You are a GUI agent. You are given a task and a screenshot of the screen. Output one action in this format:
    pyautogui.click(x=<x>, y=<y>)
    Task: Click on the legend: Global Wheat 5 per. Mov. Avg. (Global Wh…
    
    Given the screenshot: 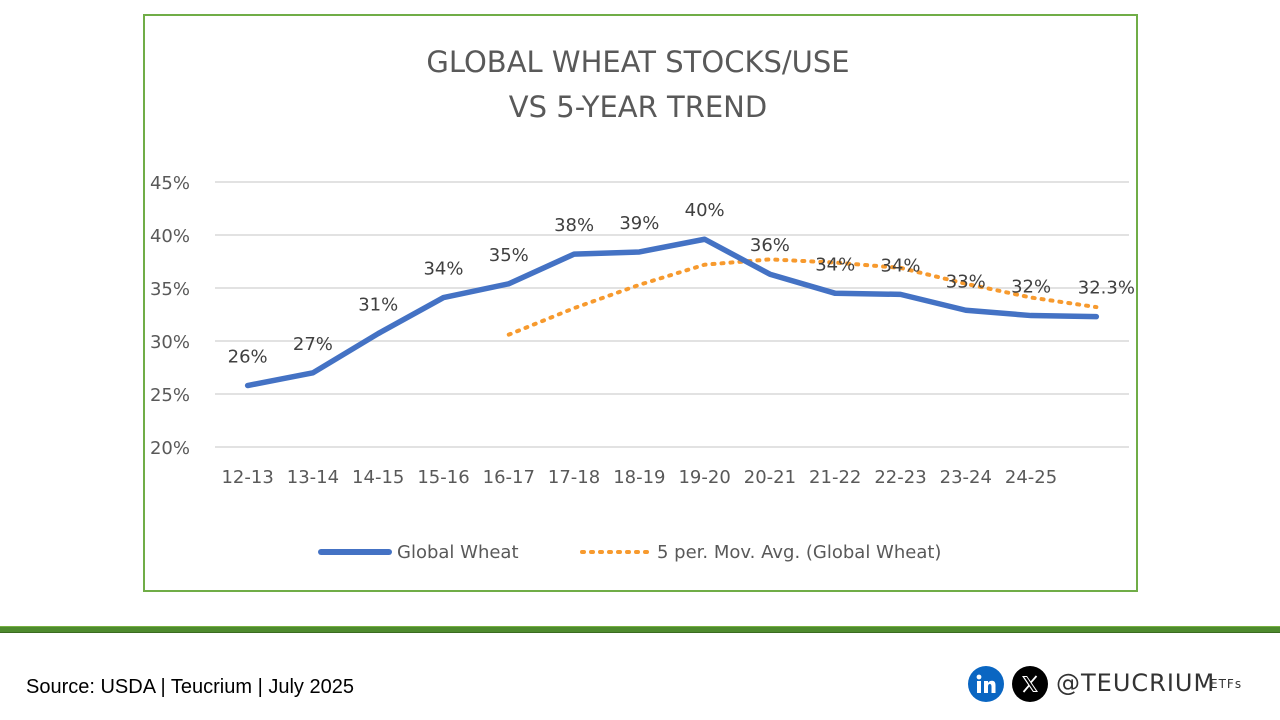 What is the action you would take?
    pyautogui.click(x=629, y=552)
    